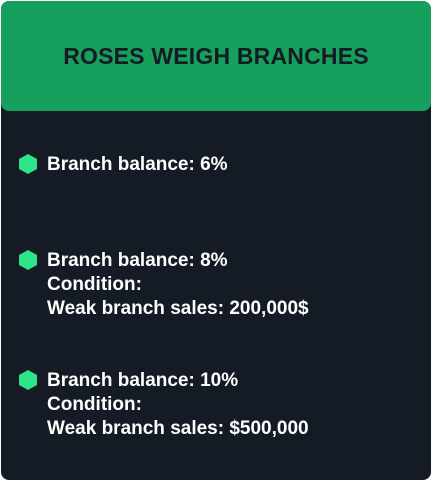 Image resolution: width=433 pixels, height=482 pixels. I want to click on item-line: Weak branch sales: 200,000$, so click(178, 308).